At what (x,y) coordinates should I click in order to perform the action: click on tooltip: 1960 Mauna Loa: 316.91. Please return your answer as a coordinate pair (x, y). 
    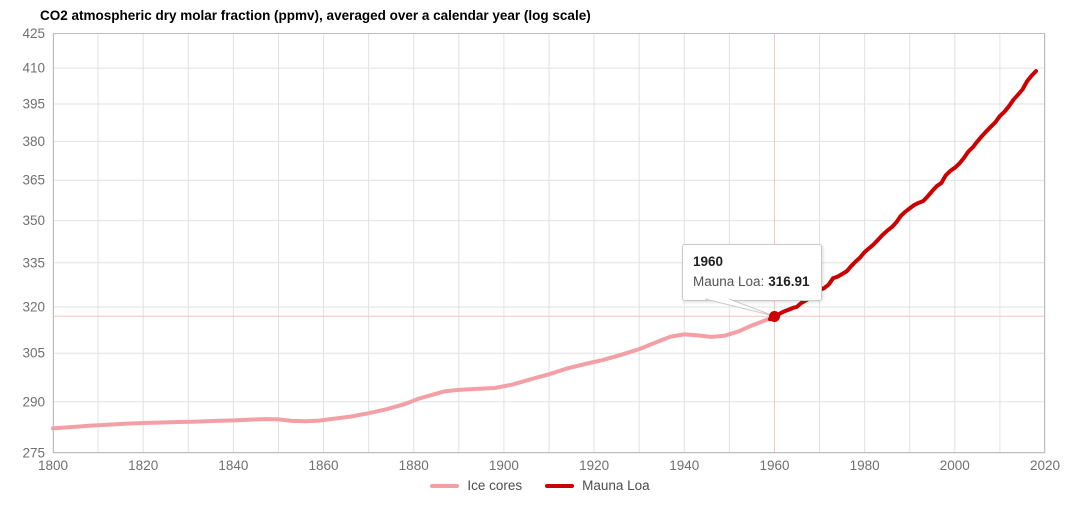
    Looking at the image, I should click on (751, 273).